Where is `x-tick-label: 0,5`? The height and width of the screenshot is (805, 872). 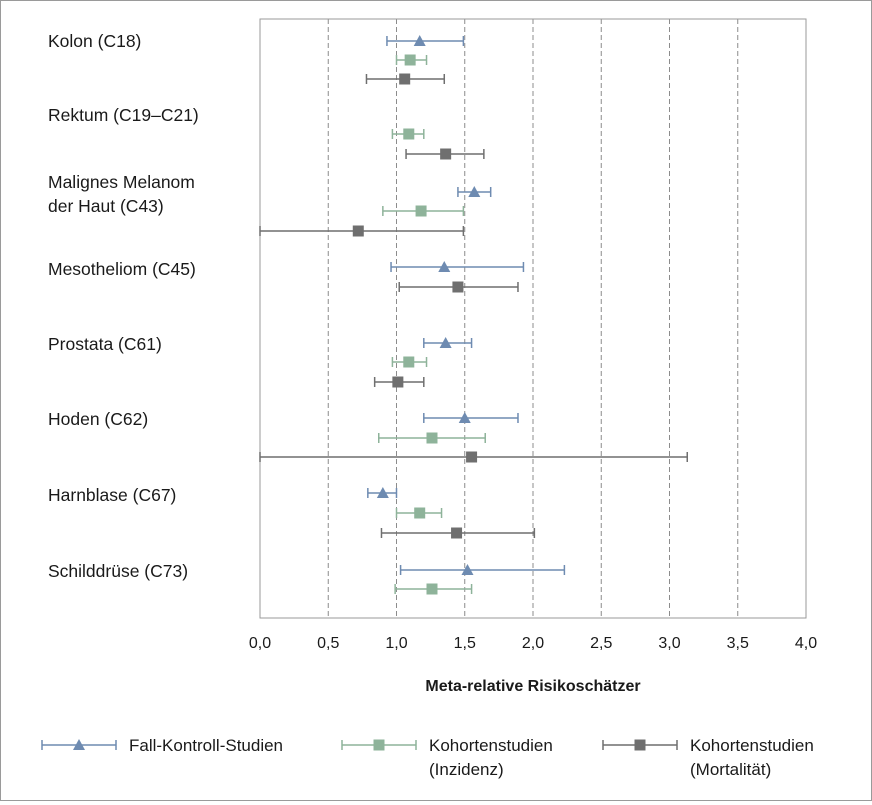
x-tick-label: 0,5 is located at coordinates (328, 643).